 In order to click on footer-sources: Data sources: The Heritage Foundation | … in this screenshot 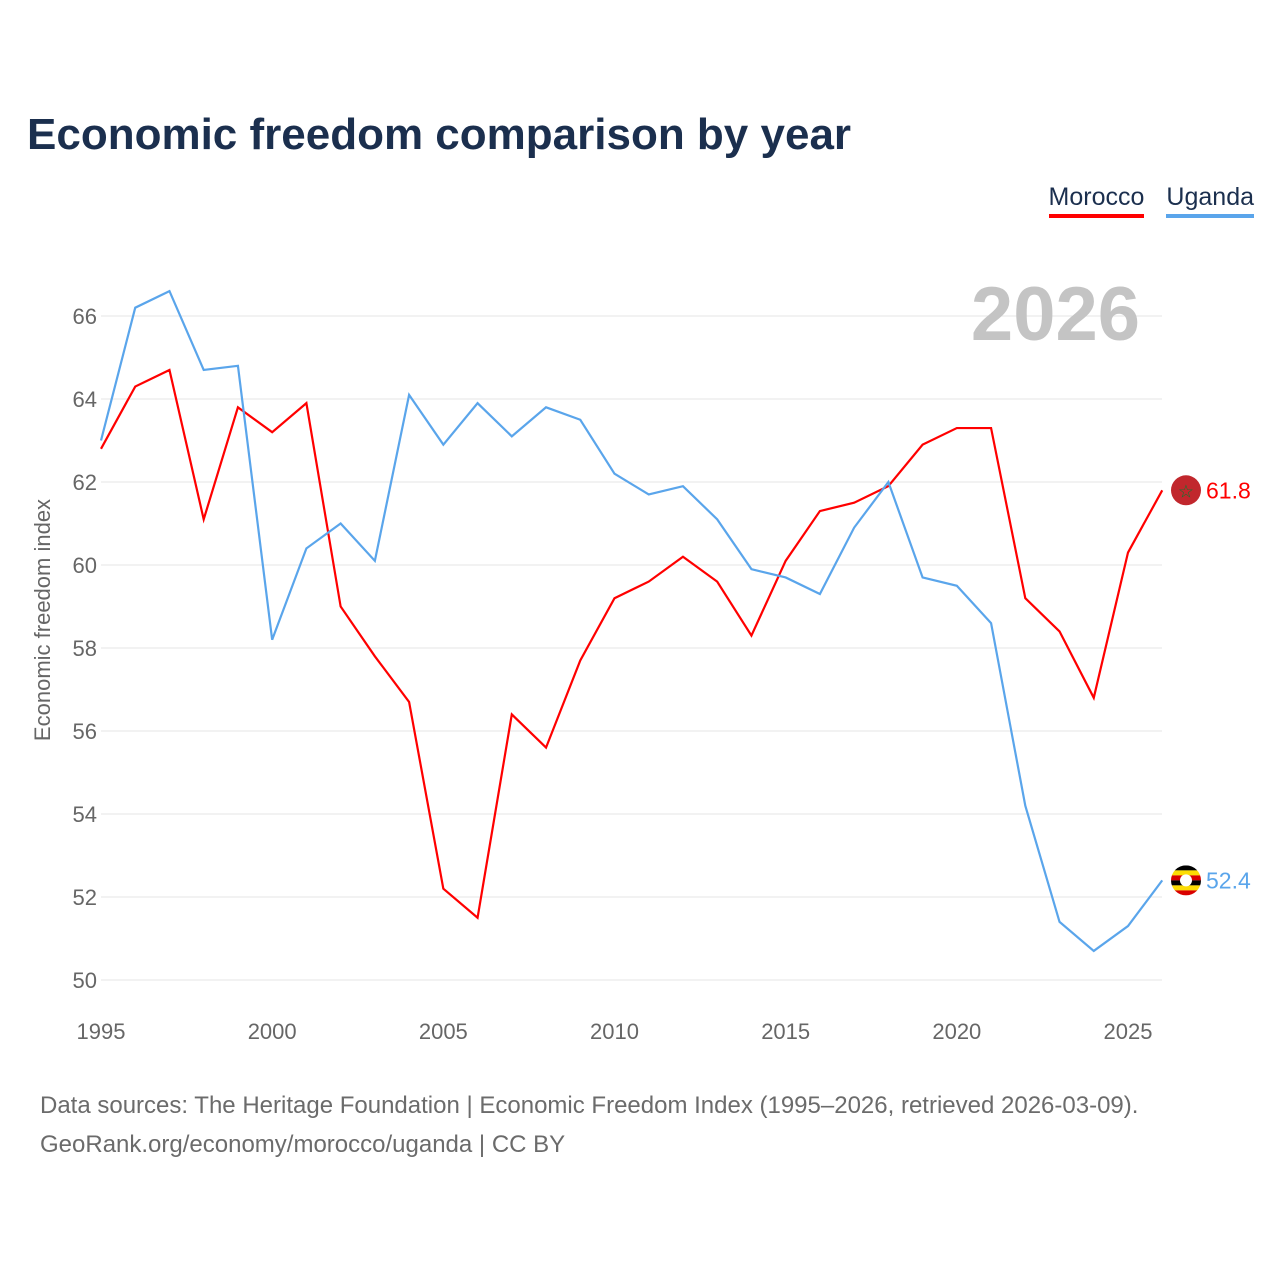, I will do `click(589, 1105)`.